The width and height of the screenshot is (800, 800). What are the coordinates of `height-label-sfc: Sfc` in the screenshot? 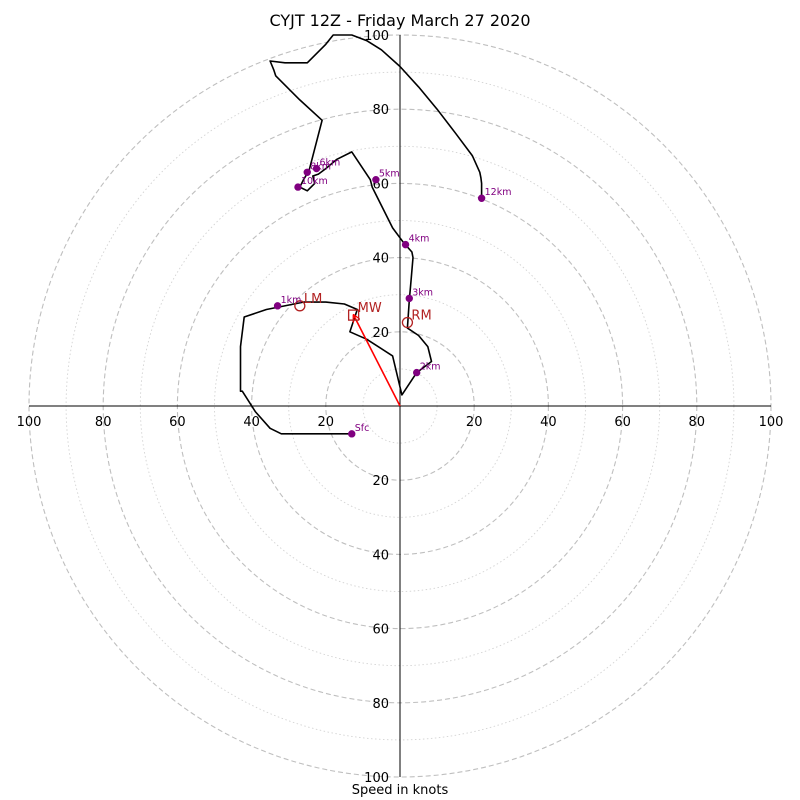 It's located at (362, 428).